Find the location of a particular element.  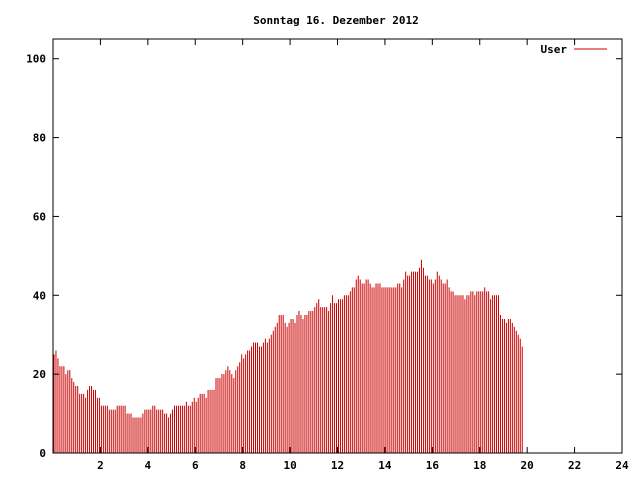

x-tick-label: 14 is located at coordinates (385, 465).